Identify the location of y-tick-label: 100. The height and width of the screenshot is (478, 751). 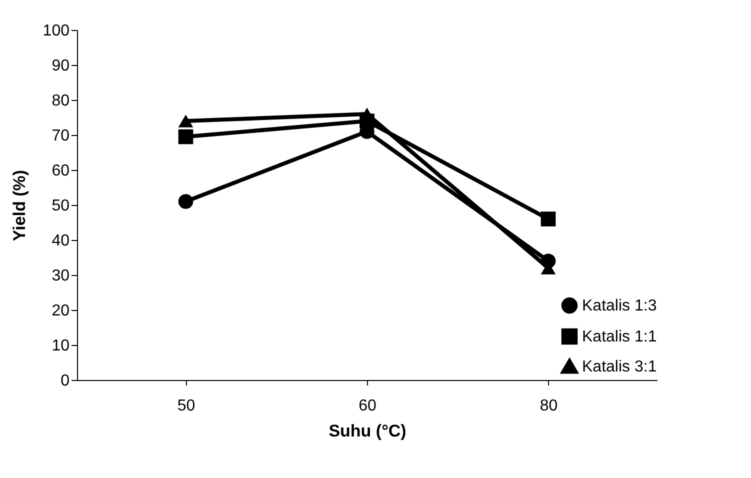
(56, 31).